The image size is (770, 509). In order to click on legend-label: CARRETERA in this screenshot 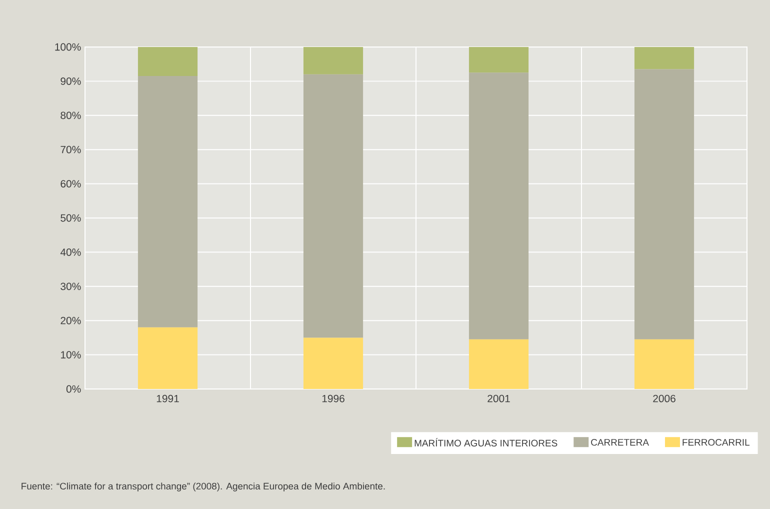, I will do `click(620, 442)`.